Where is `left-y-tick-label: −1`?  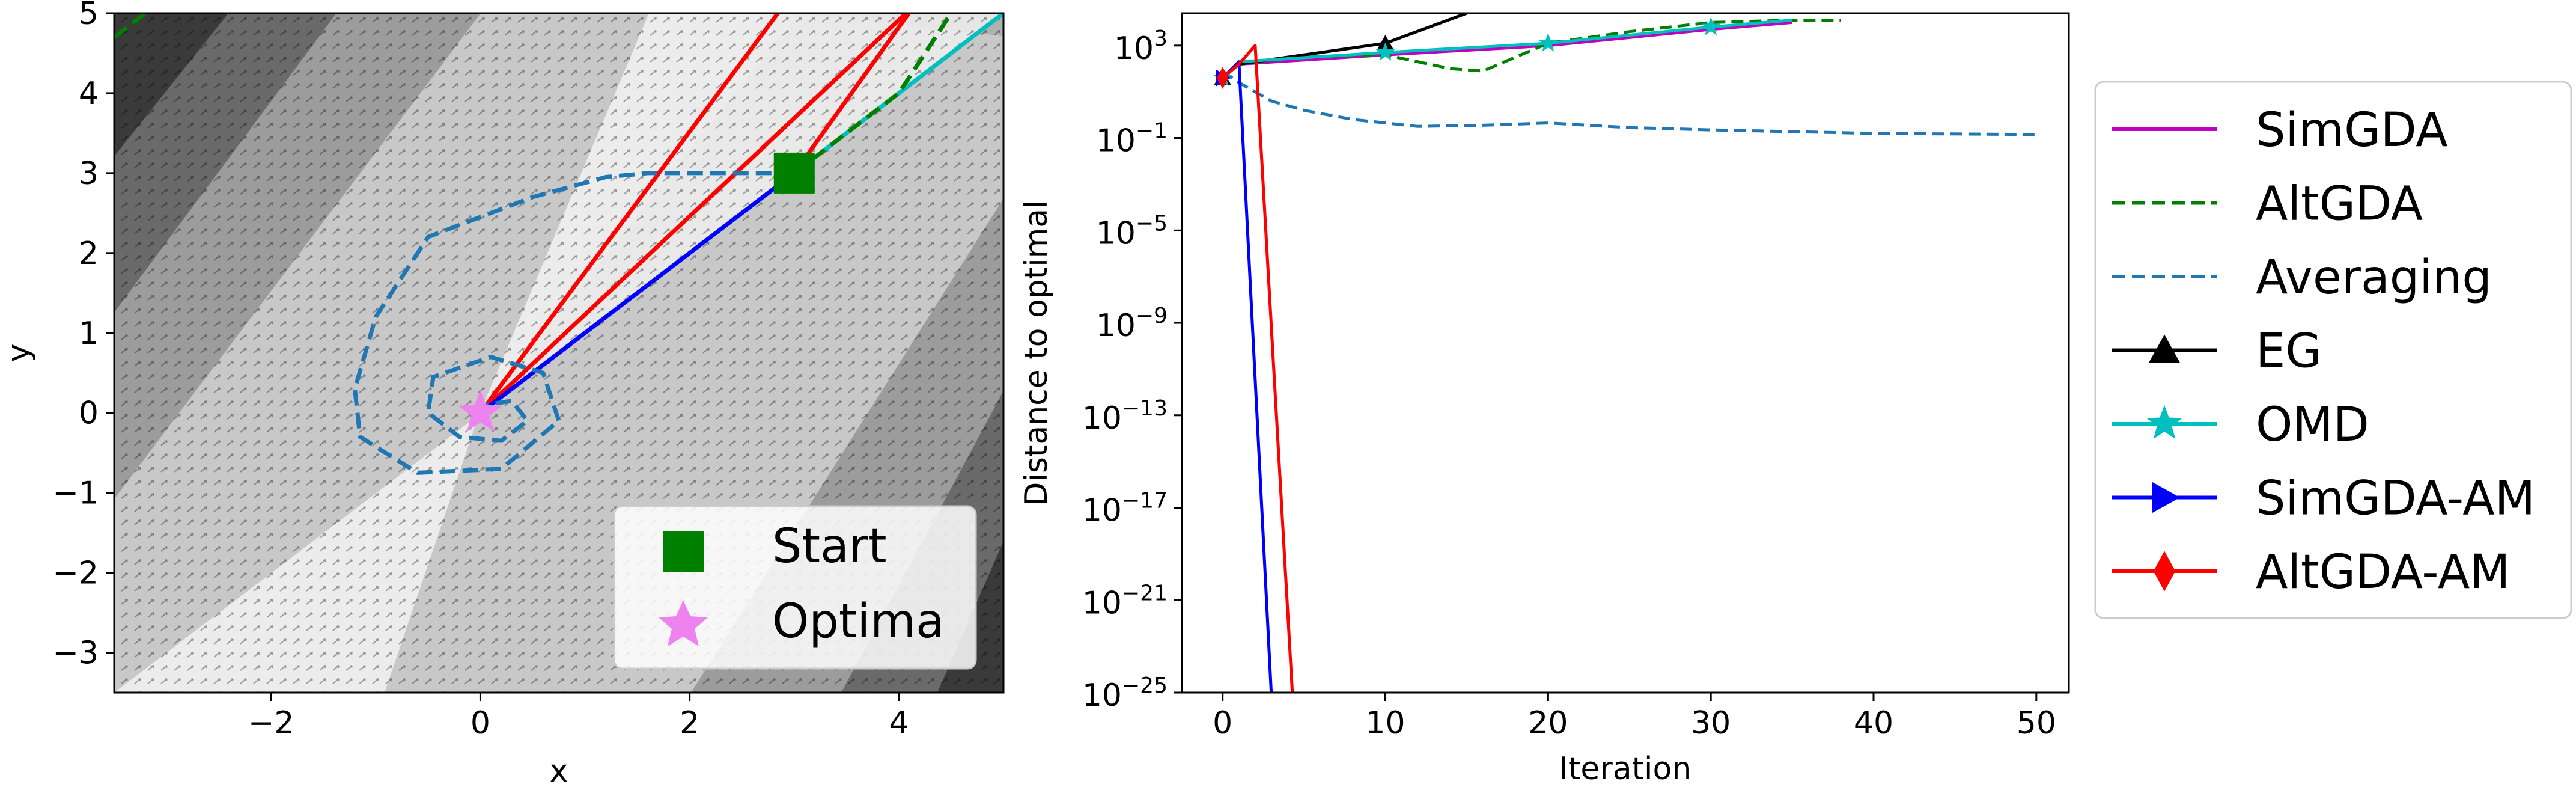
left-y-tick-label: −1 is located at coordinates (75, 494).